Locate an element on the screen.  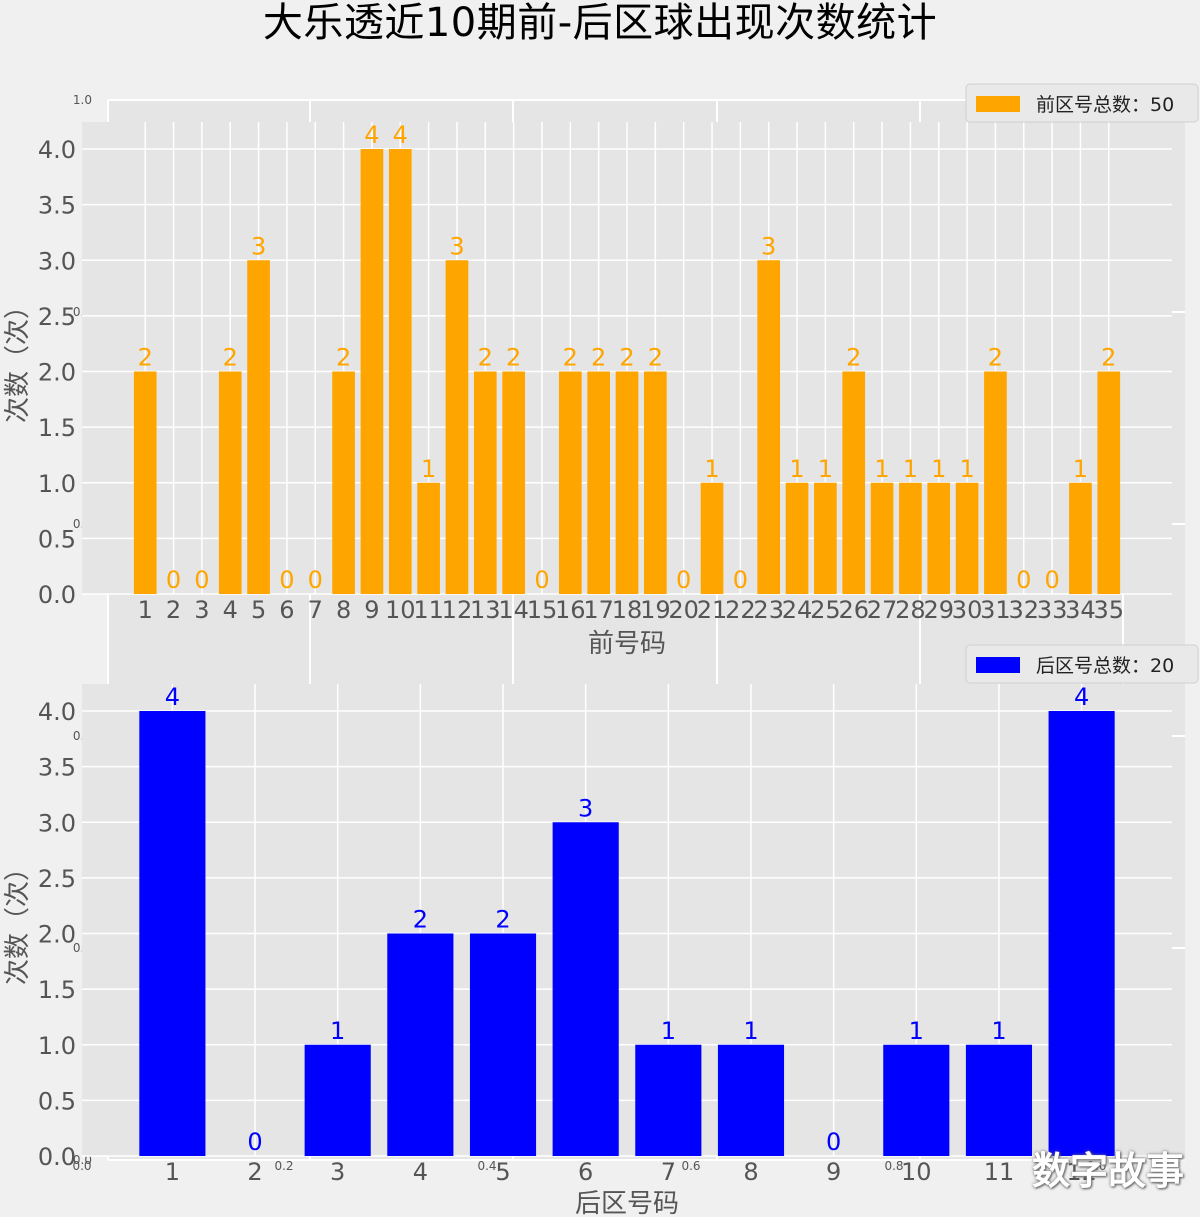
front-x-tick-label: 25 is located at coordinates (825, 610).